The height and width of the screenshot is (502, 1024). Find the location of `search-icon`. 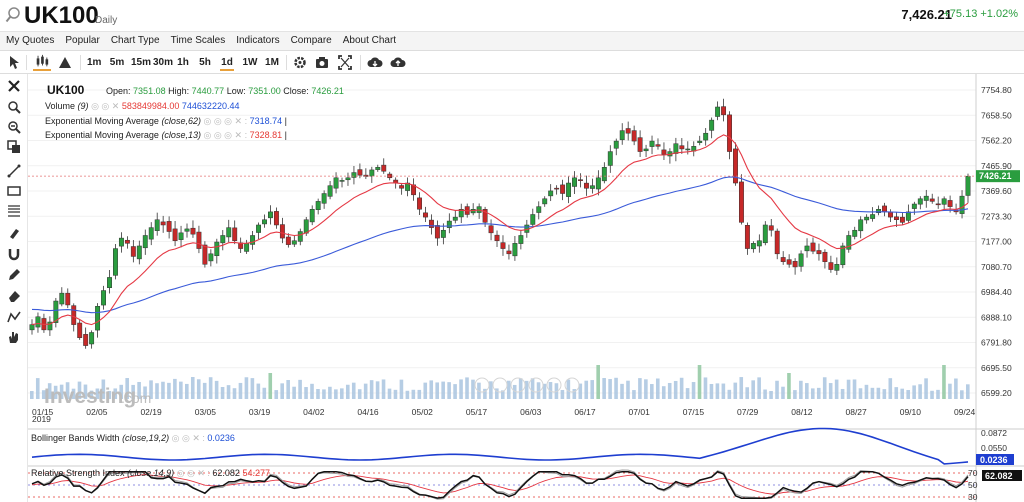

search-icon is located at coordinates (13, 15).